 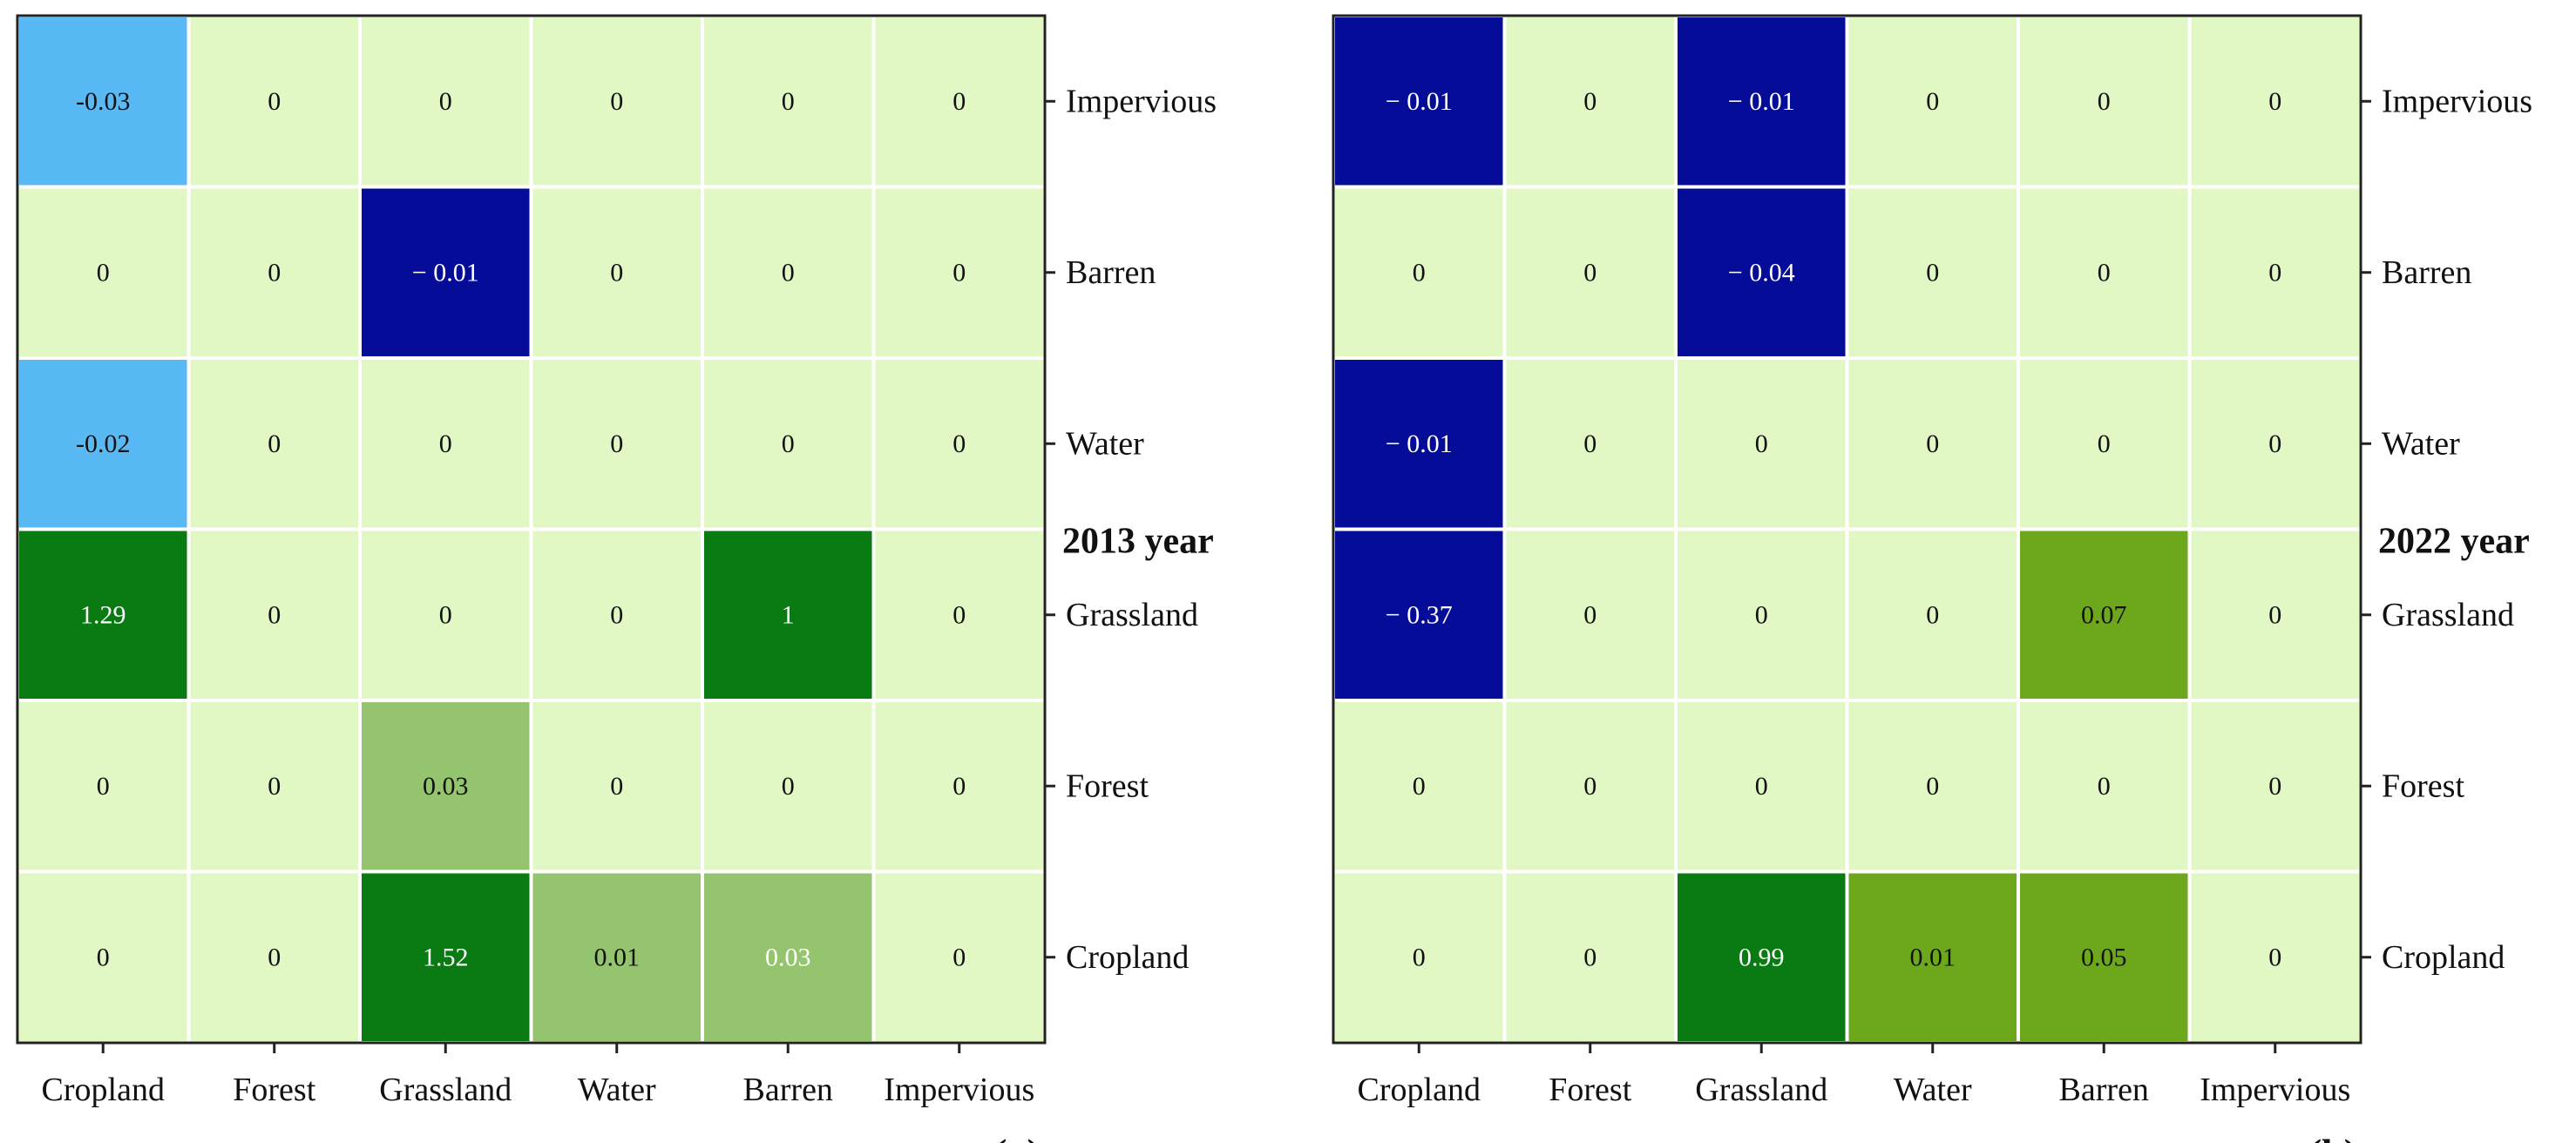 What do you see at coordinates (2104, 614) in the screenshot?
I see `cell-value-label: 0.07` at bounding box center [2104, 614].